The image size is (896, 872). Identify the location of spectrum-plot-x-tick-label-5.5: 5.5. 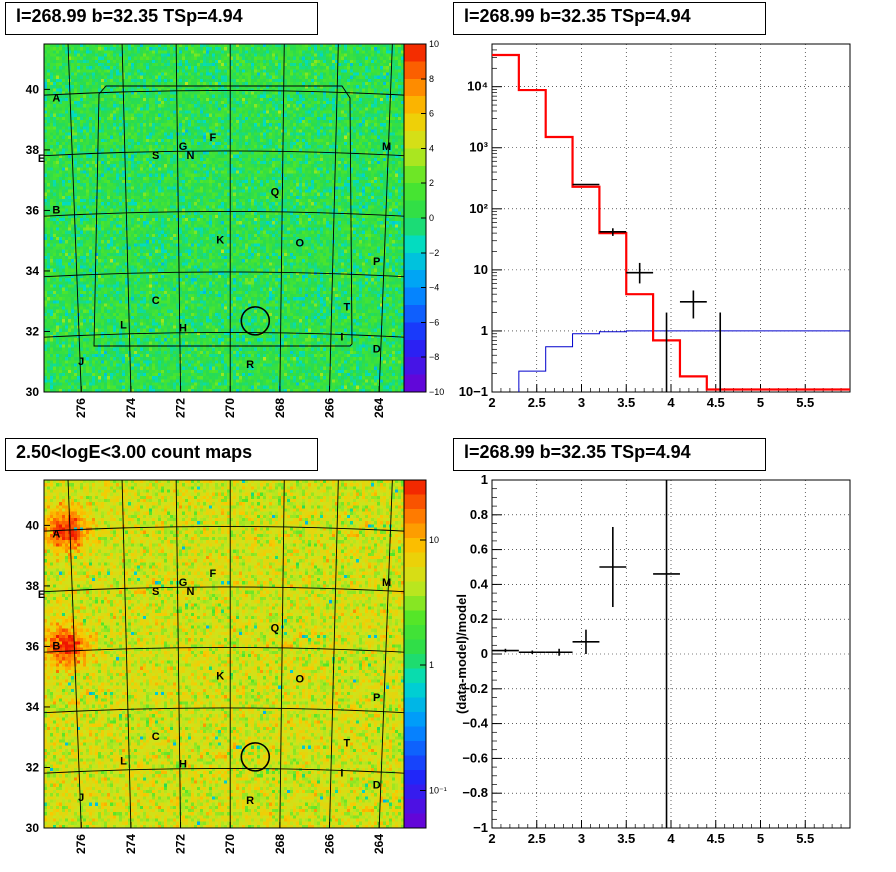
(805, 402).